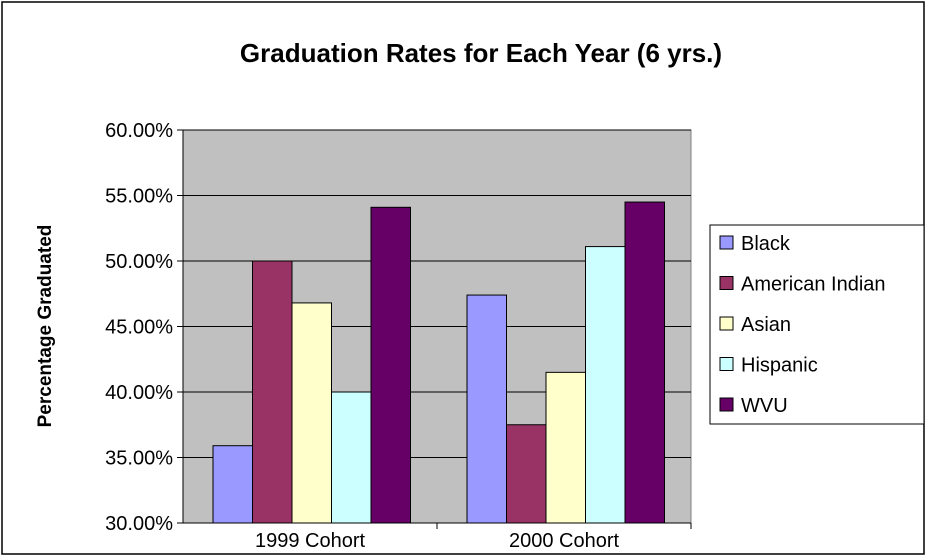  Describe the element at coordinates (139, 393) in the screenshot. I see `y-tick-label: 40.00%` at that location.